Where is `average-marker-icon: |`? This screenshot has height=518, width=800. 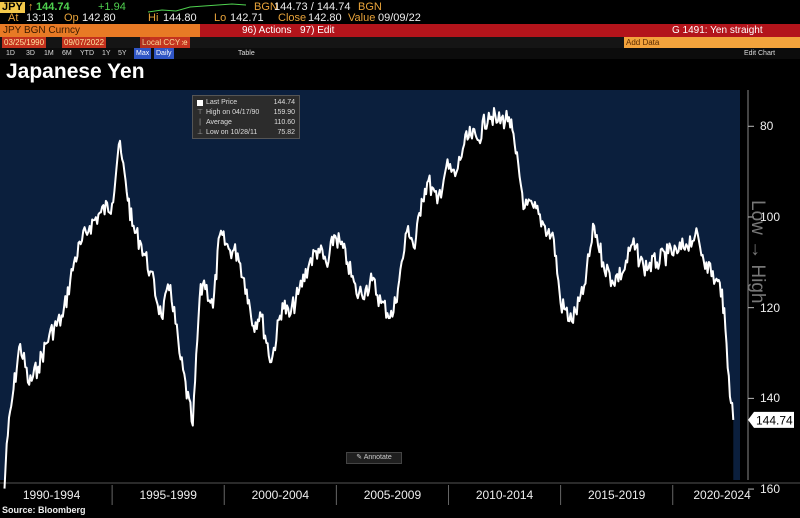
average-marker-icon: | is located at coordinates (200, 122).